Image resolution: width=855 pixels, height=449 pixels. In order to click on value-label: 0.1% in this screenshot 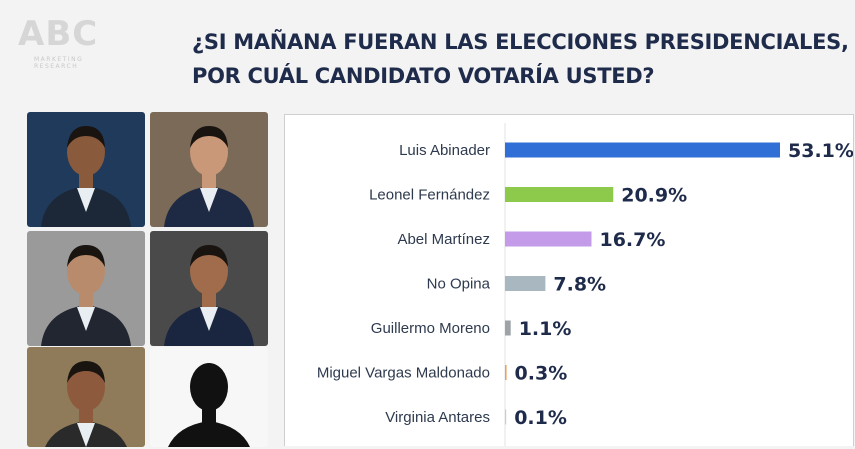, I will do `click(540, 418)`.